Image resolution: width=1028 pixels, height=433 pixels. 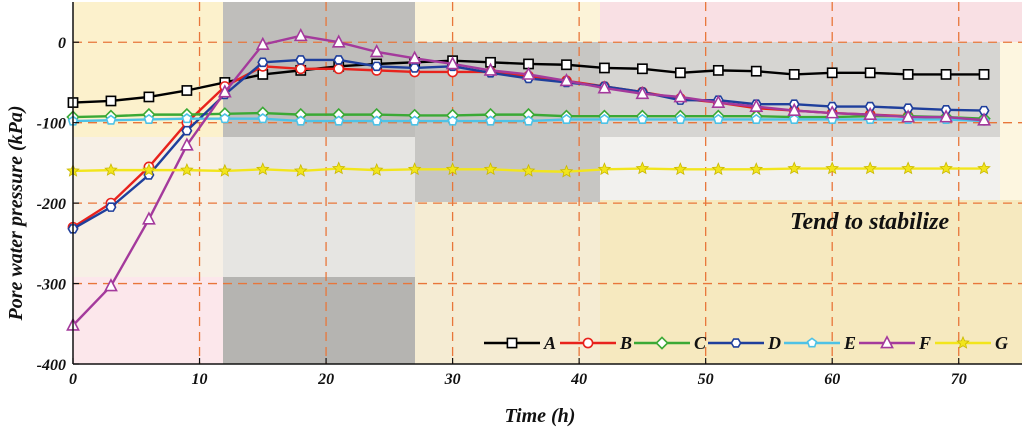 What do you see at coordinates (452, 379) in the screenshot?
I see `x-tick-label: 30` at bounding box center [452, 379].